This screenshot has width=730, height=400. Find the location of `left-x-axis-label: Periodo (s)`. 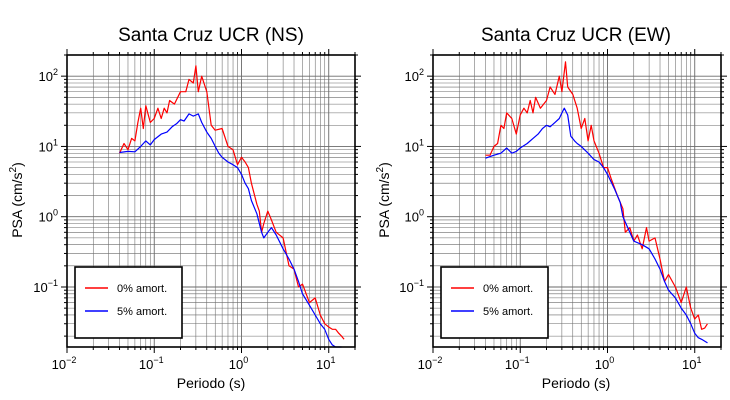

left-x-axis-label: Periodo (s) is located at coordinates (211, 383).